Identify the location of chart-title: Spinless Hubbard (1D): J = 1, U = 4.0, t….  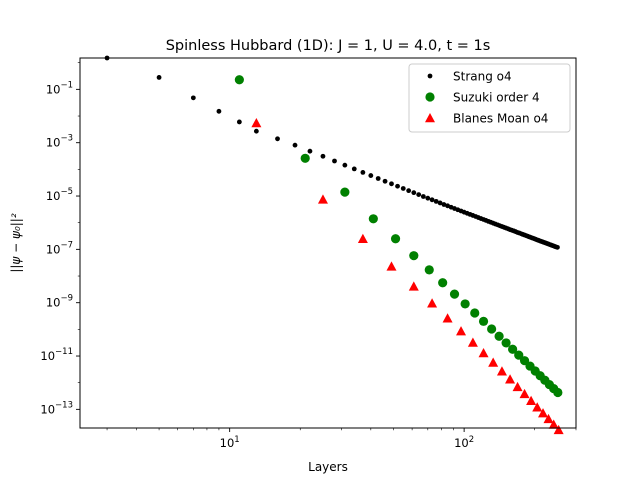
(328, 46).